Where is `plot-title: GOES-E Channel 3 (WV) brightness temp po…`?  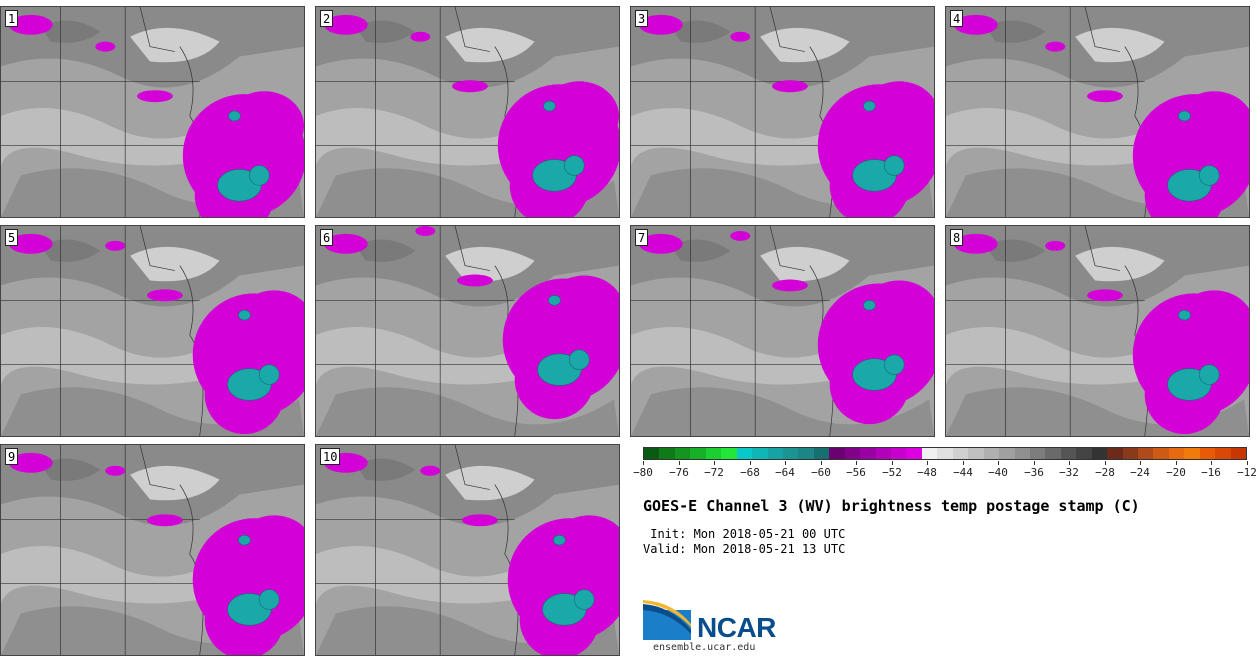 plot-title: GOES-E Channel 3 (WV) brightness temp po… is located at coordinates (891, 506).